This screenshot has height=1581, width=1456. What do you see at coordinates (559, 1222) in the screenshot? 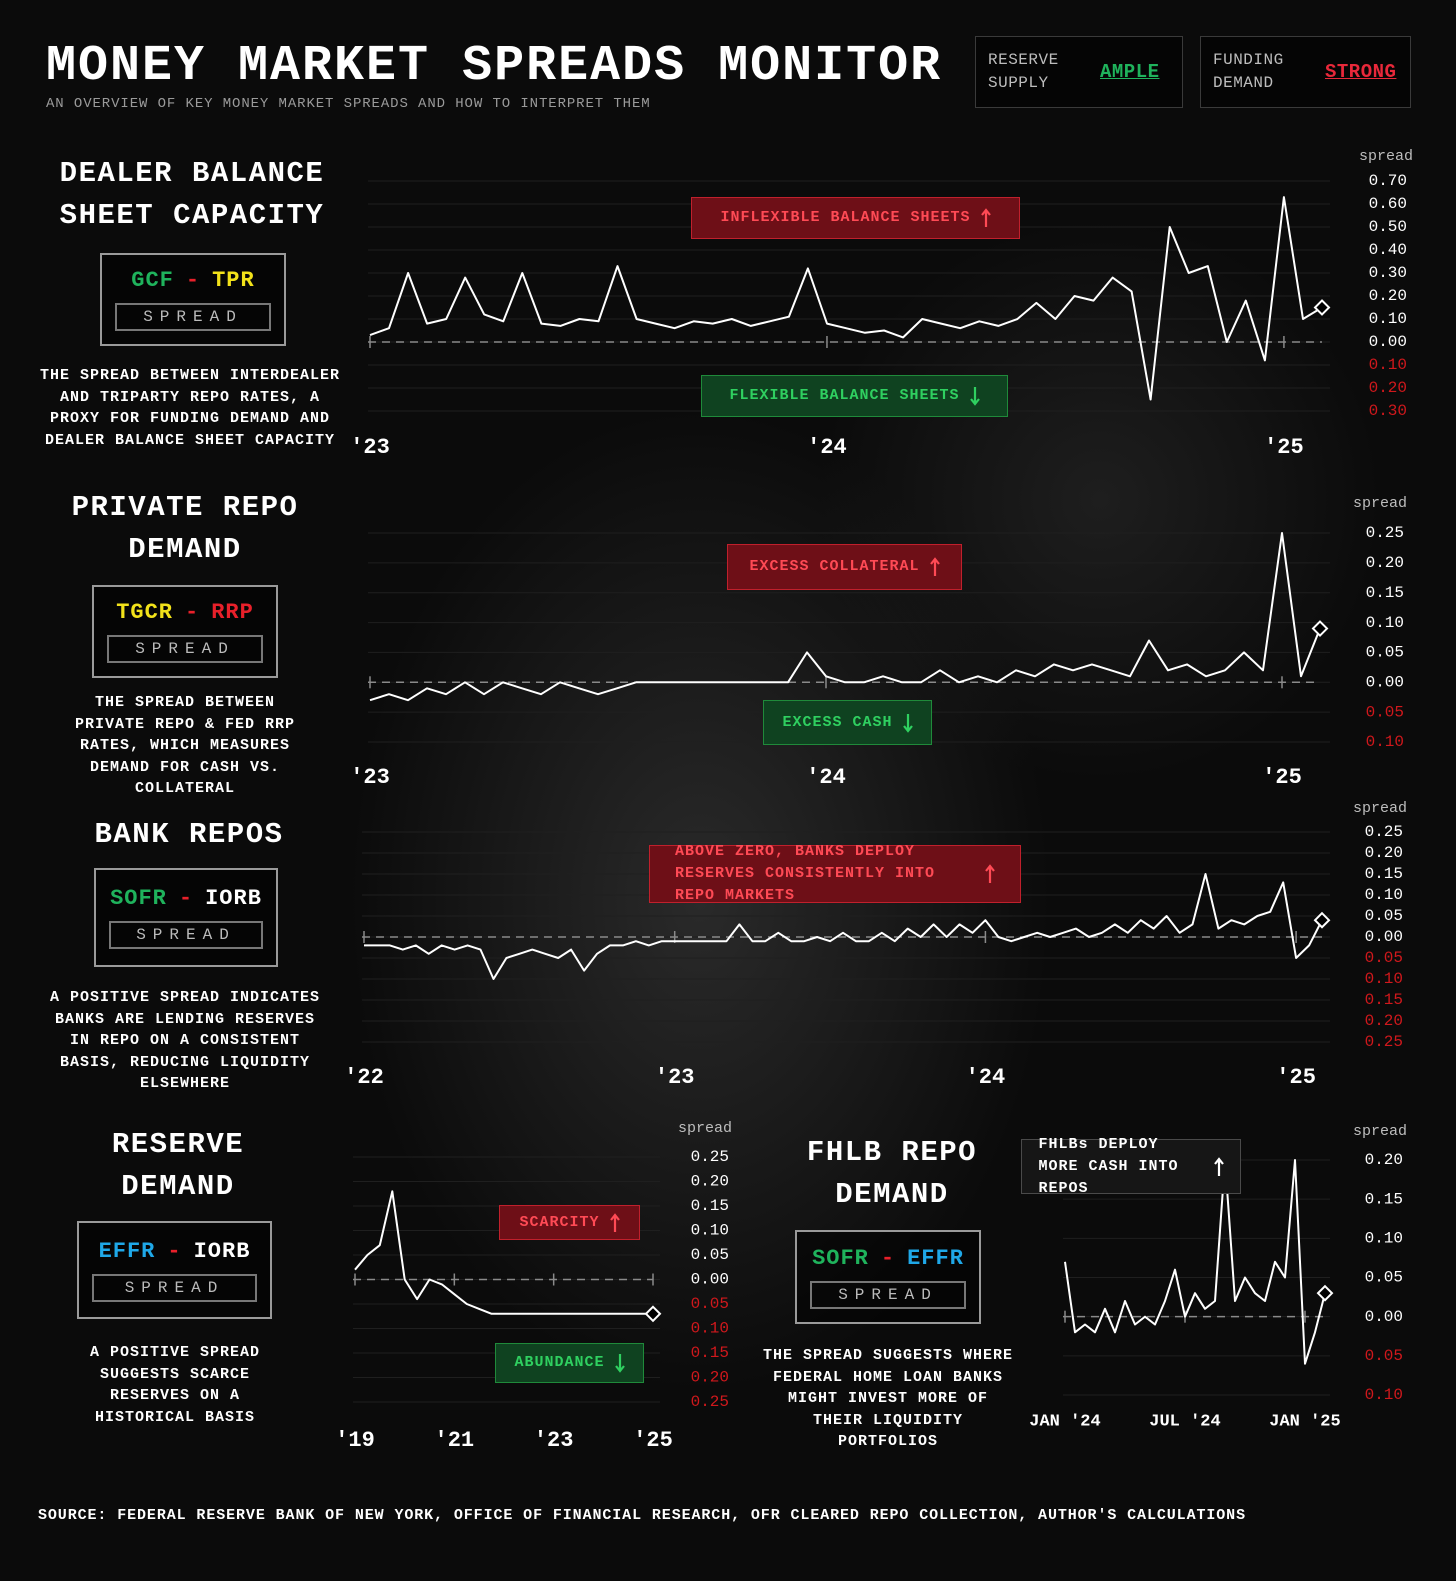
I see `annotation-text: SCARCITY` at bounding box center [559, 1222].